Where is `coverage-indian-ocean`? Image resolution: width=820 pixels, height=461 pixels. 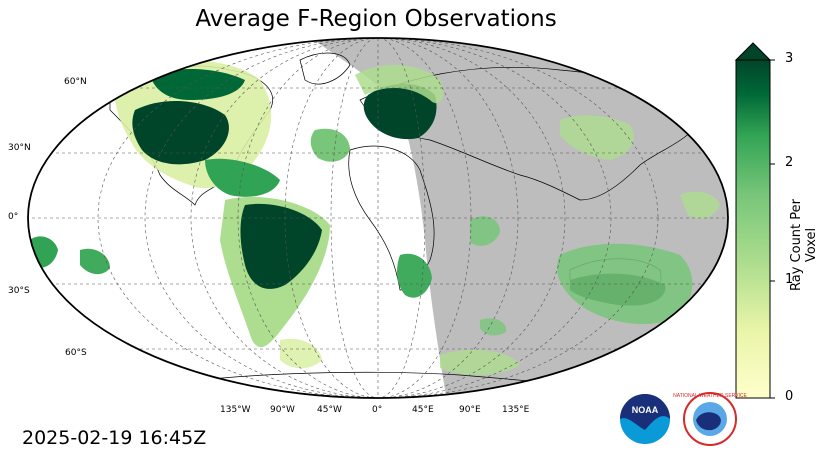
coverage-indian-ocean is located at coordinates (485, 231).